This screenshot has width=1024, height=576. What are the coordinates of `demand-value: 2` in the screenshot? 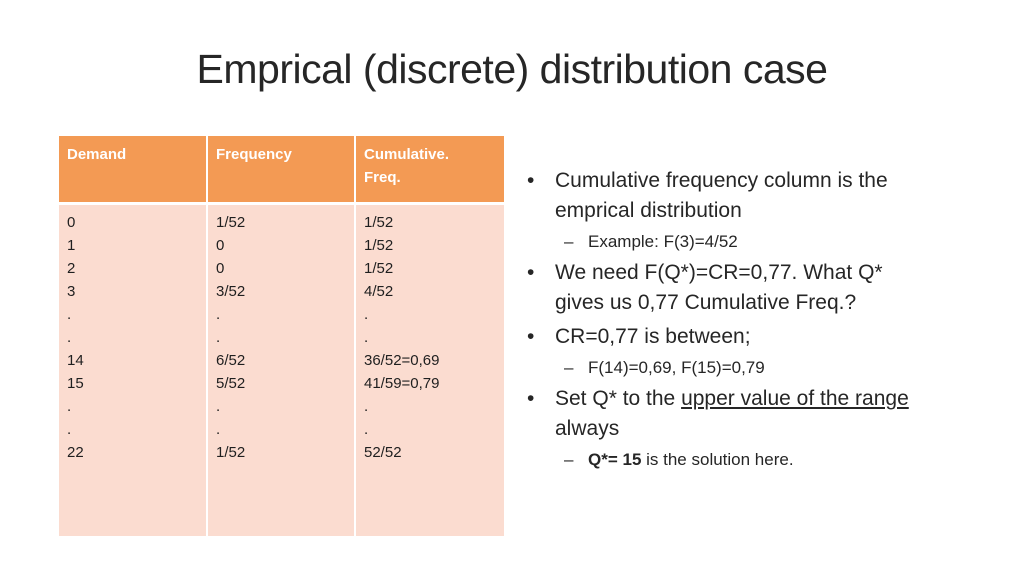 It's located at (71, 268).